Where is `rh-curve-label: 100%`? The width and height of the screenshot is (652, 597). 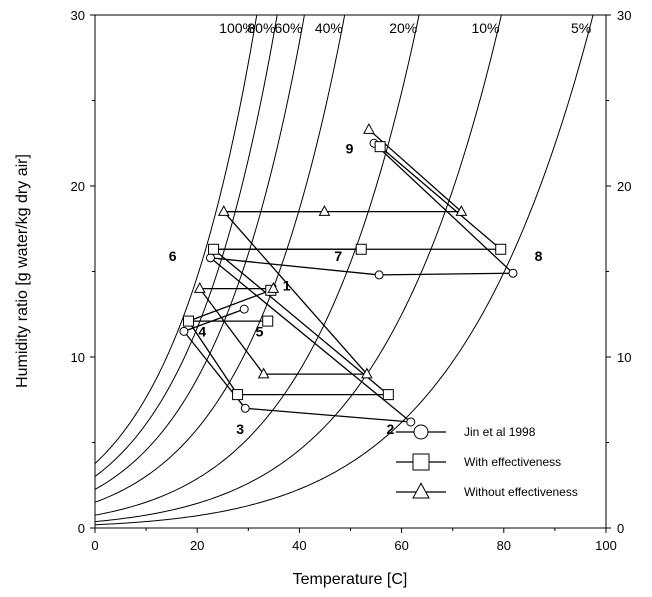
rh-curve-label: 100% is located at coordinates (237, 28).